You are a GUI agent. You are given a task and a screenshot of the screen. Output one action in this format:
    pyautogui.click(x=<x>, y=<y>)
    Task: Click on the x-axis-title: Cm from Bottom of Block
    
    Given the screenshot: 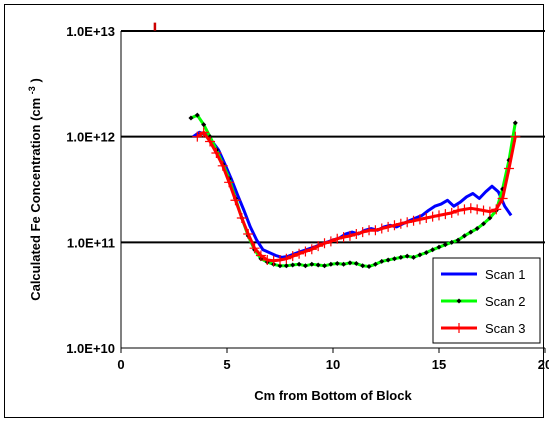 What is the action you would take?
    pyautogui.click(x=333, y=395)
    